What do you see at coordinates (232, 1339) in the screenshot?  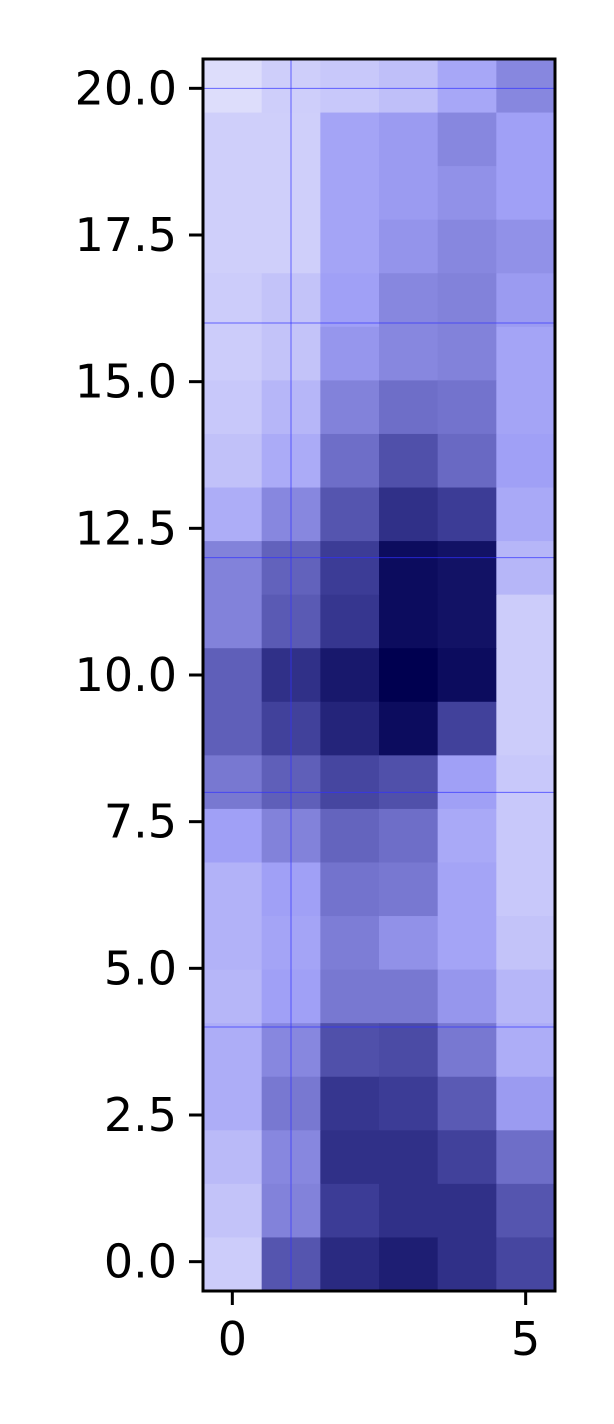 I see `x-tick-label: 0` at bounding box center [232, 1339].